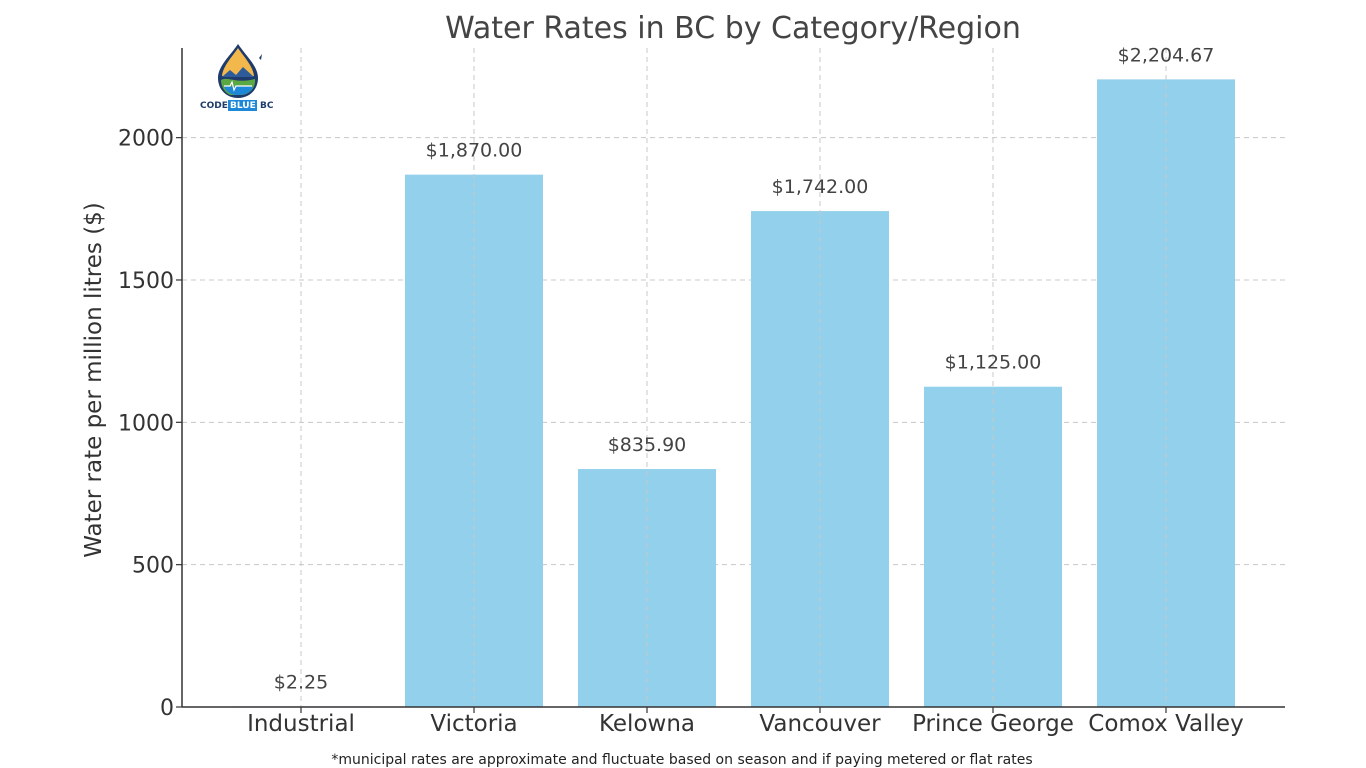 This screenshot has width=1366, height=768. Describe the element at coordinates (146, 139) in the screenshot. I see `y-tick-label: 2000` at that location.